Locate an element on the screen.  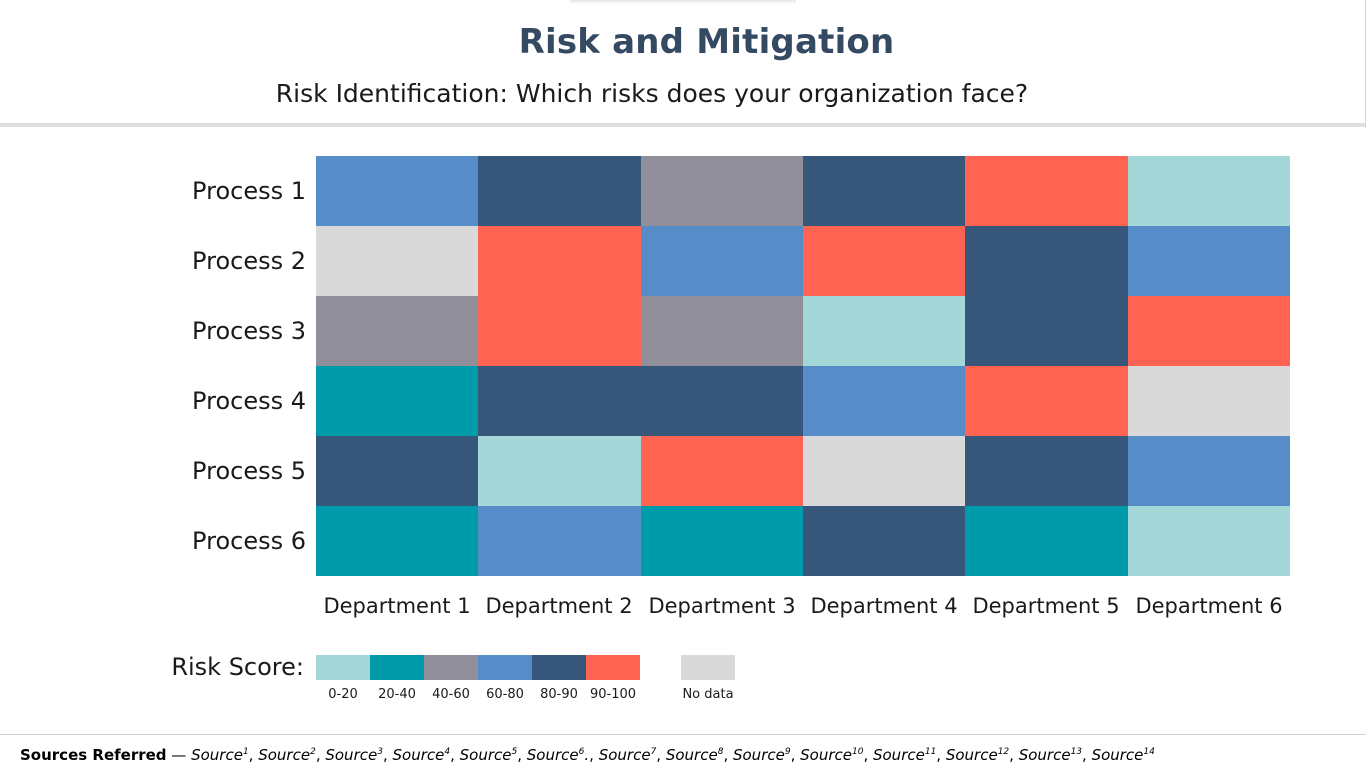
source-item: Source5 is located at coordinates (488, 755).